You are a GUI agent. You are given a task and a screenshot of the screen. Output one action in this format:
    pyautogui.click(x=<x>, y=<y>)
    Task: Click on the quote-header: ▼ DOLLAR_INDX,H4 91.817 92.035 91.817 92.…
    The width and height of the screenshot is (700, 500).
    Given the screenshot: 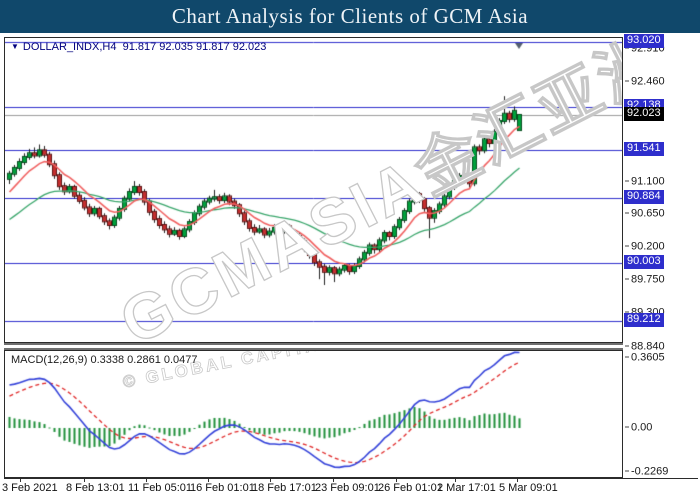 What is the action you would take?
    pyautogui.click(x=138, y=47)
    